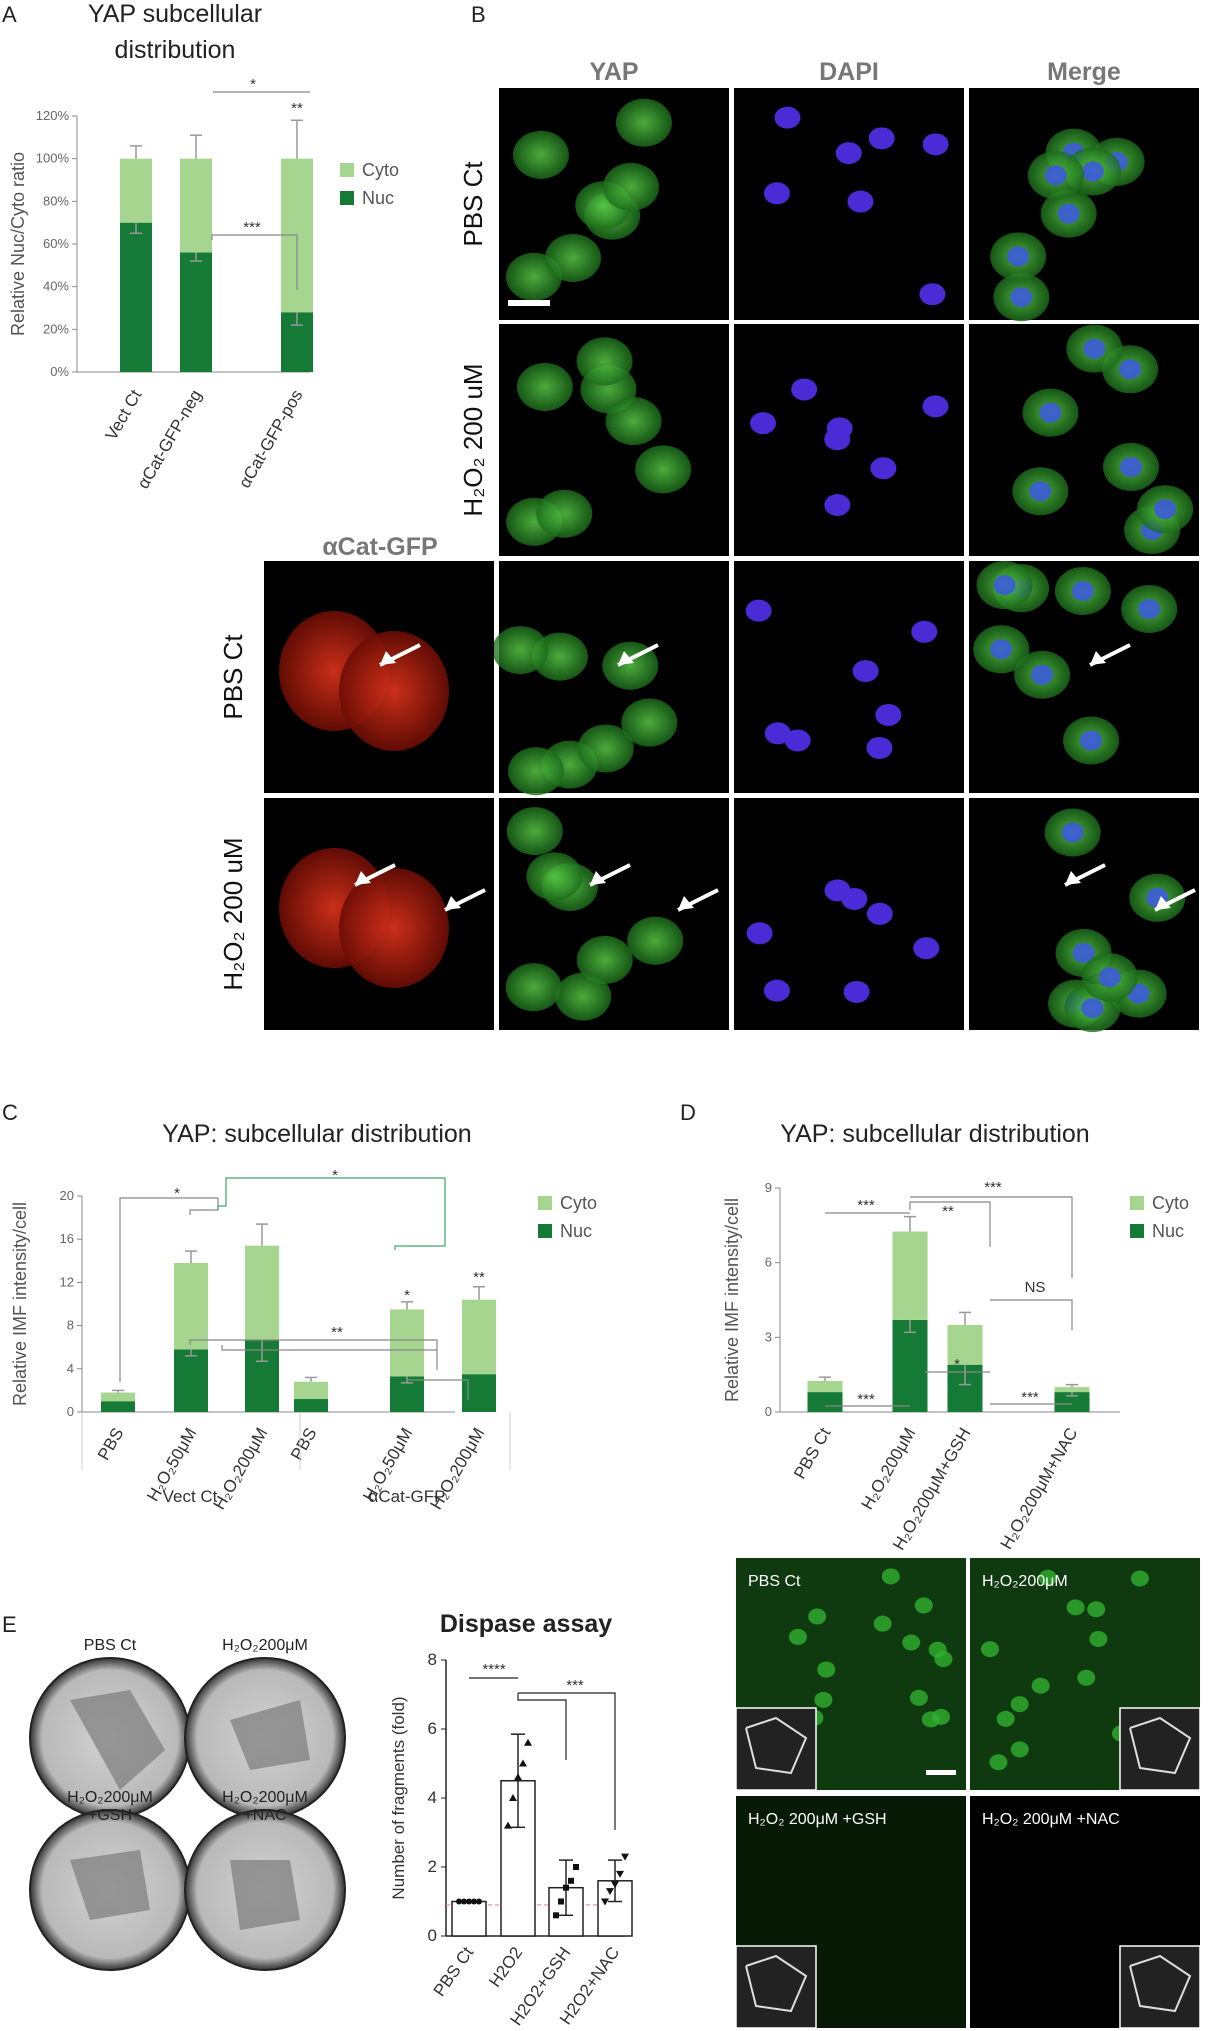 This screenshot has width=1225, height=2031. I want to click on y-tick-label: 0, so click(432, 1935).